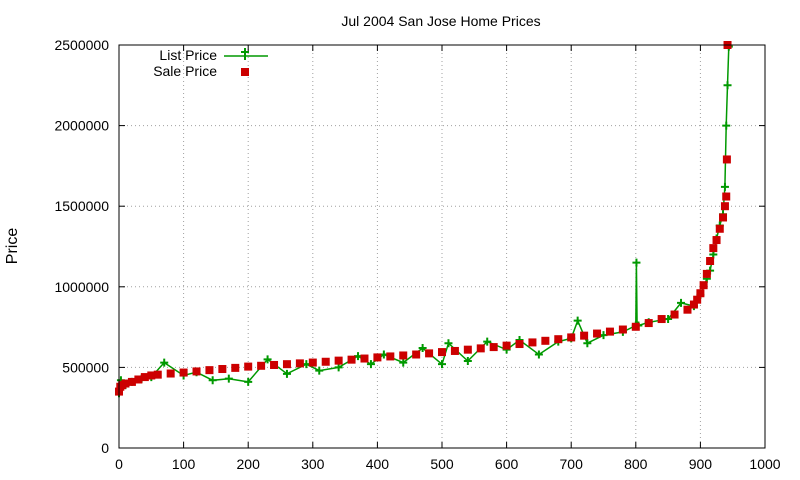  Describe the element at coordinates (701, 464) in the screenshot. I see `x-tick-label: 900` at that location.